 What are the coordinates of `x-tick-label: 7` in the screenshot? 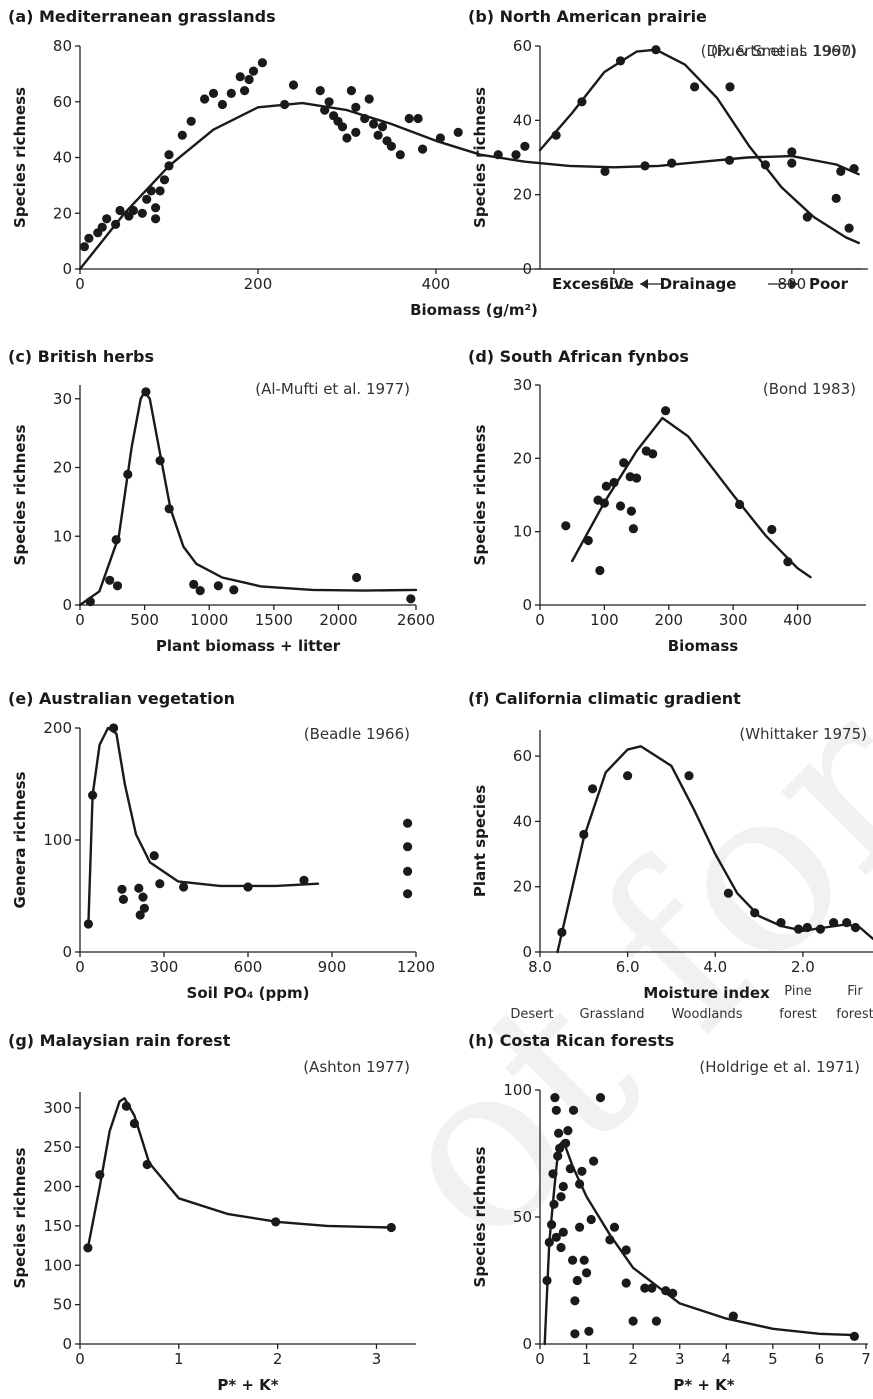 It's located at (866, 1359).